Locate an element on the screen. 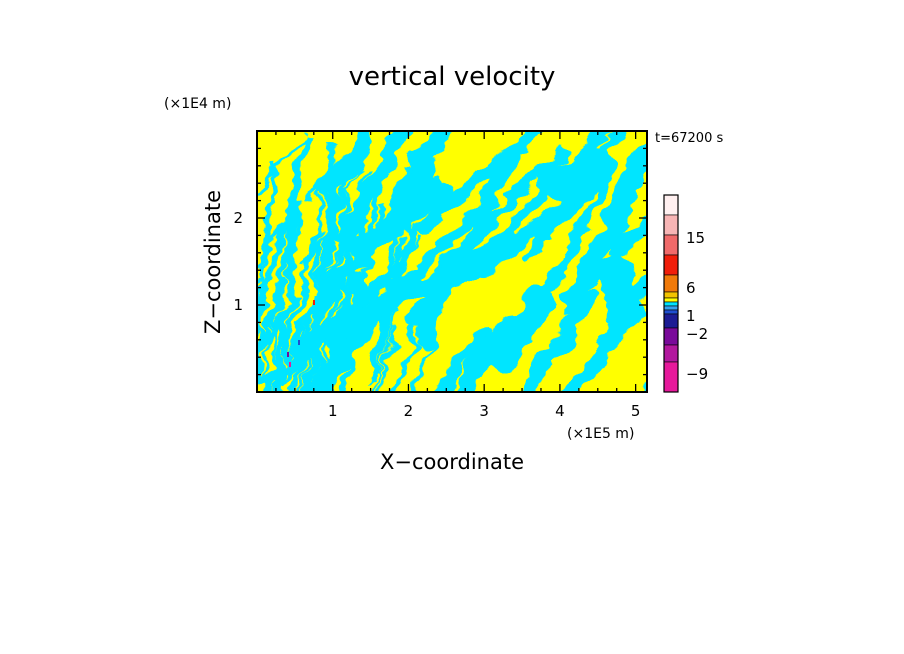 This screenshot has width=904, height=654. colorbar: 15 6 1−2 −9 is located at coordinates (685, 293).